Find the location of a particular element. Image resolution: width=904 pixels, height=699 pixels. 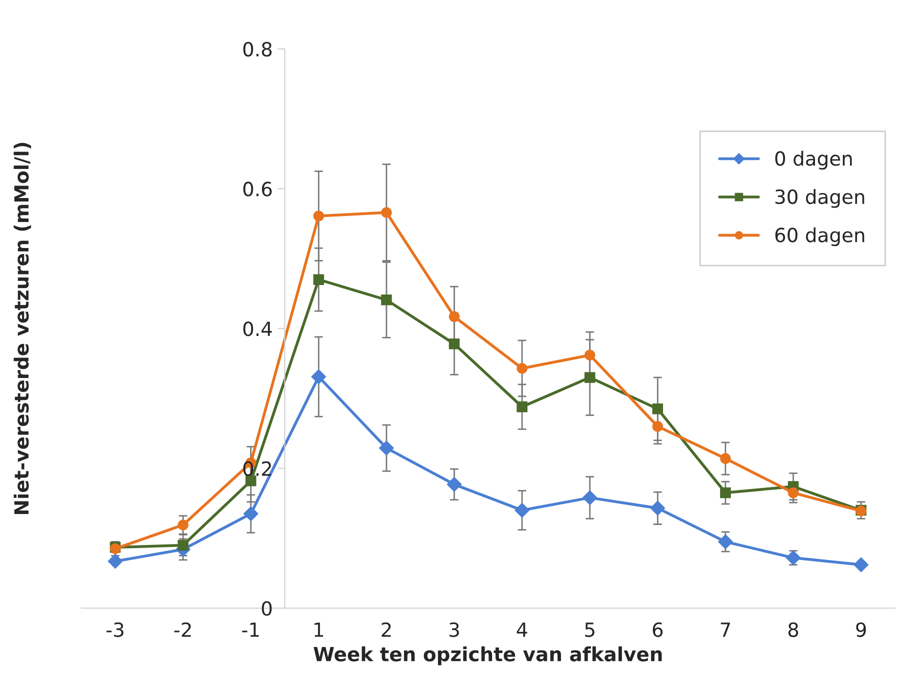

x-tick-label: 3 is located at coordinates (454, 630).